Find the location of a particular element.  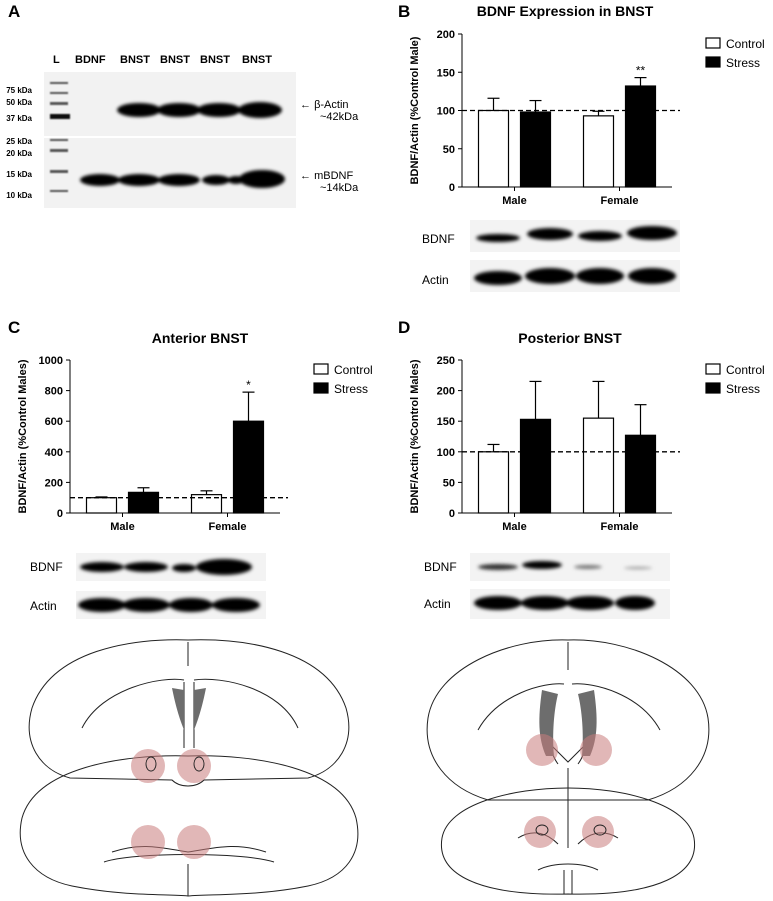

actin-arrow-label: ← β-Actin ~42kDa is located at coordinates (329, 111).